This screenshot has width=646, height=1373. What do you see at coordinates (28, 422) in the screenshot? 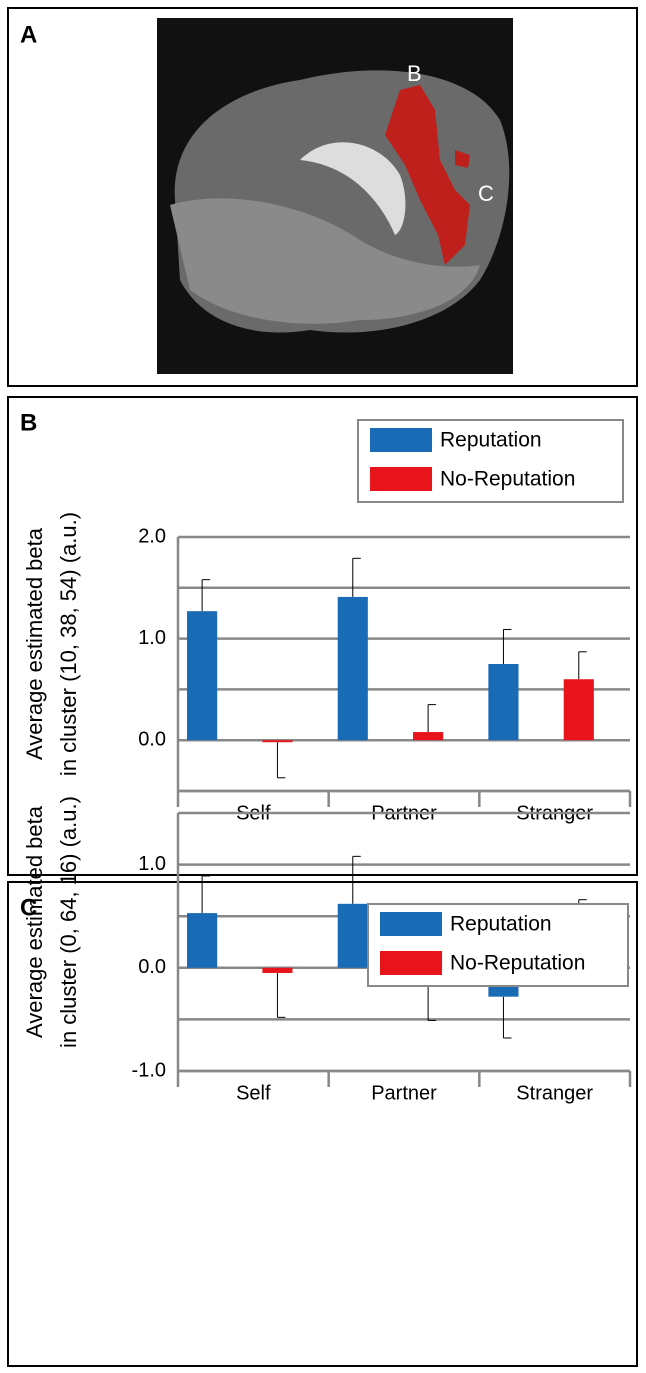
I see `panel-label: B` at bounding box center [28, 422].